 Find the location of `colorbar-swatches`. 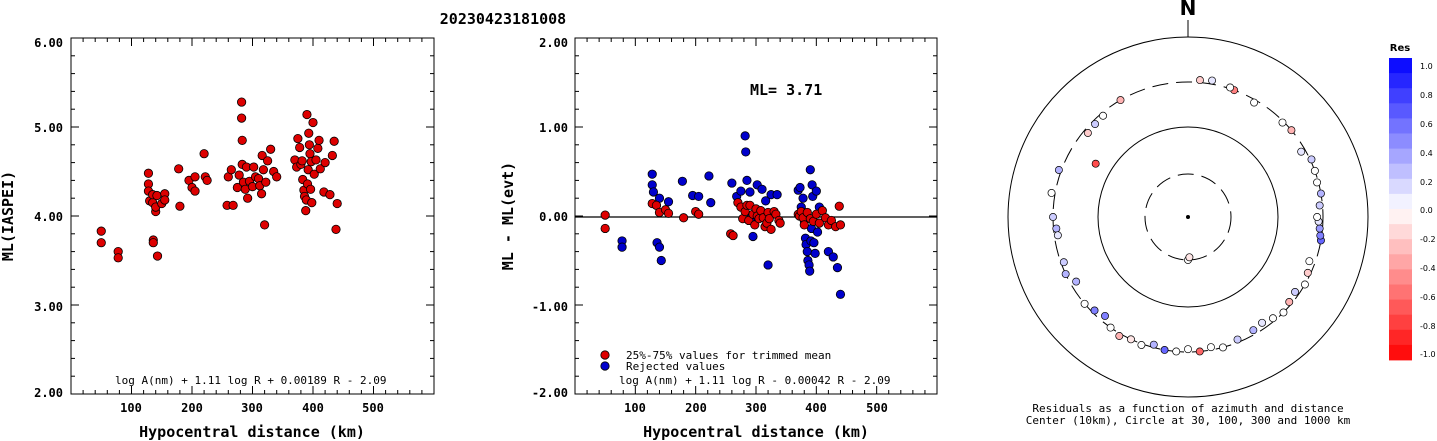

colorbar-swatches is located at coordinates (1400, 209).